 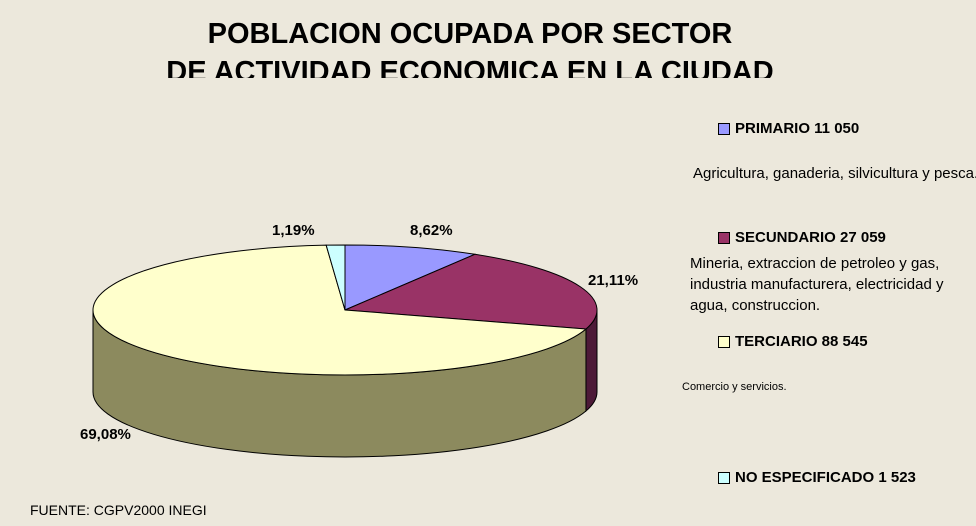 I want to click on legend-item: PRIMARIO 11 050, so click(x=788, y=128).